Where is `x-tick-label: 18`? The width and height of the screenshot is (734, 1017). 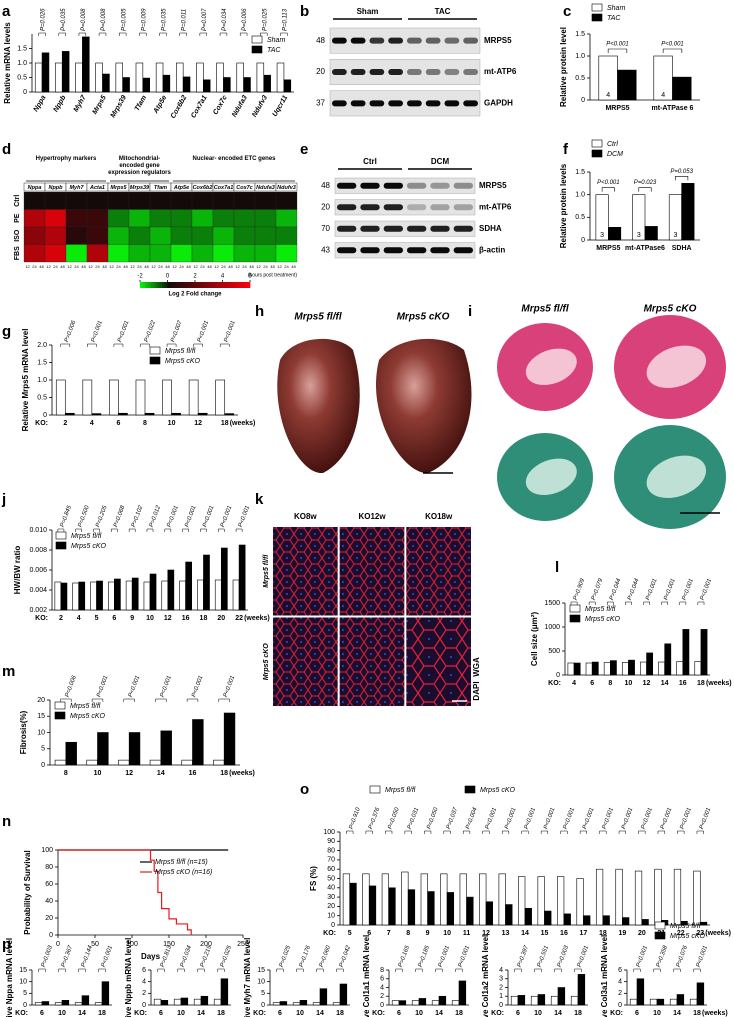 x-tick-label: 18 is located at coordinates (701, 683).